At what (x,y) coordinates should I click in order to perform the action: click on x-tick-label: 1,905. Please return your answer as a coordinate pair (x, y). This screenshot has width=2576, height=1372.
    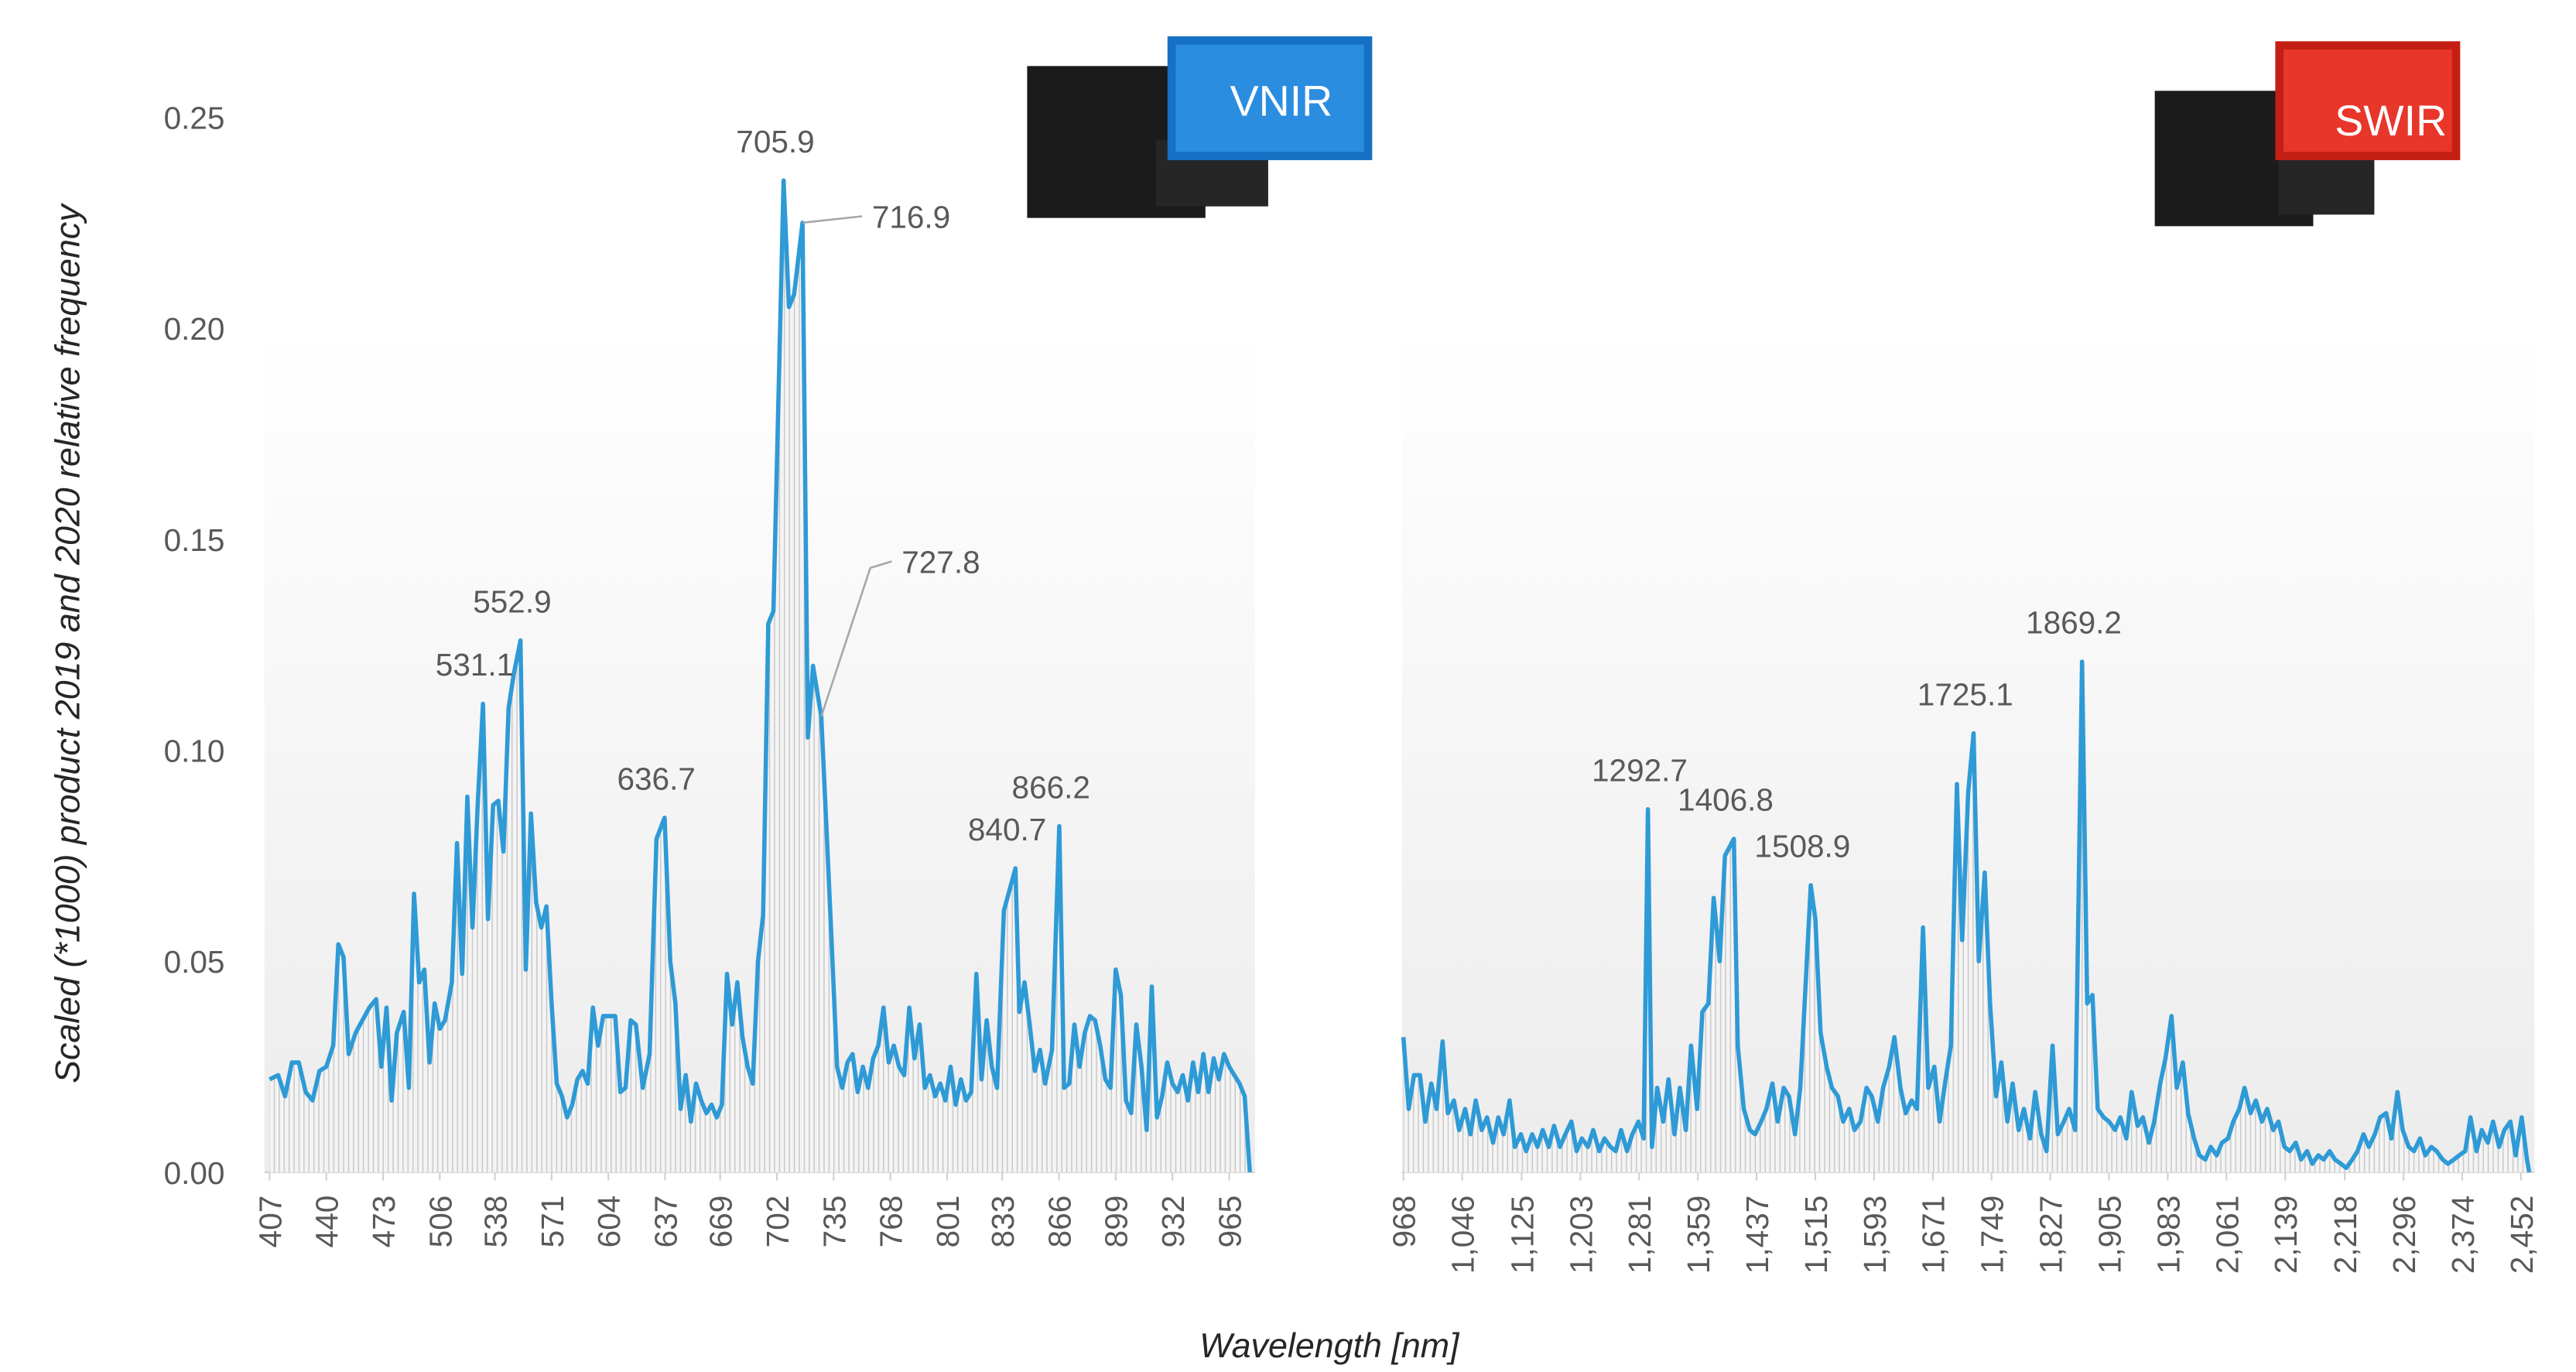
    Looking at the image, I should click on (2109, 1235).